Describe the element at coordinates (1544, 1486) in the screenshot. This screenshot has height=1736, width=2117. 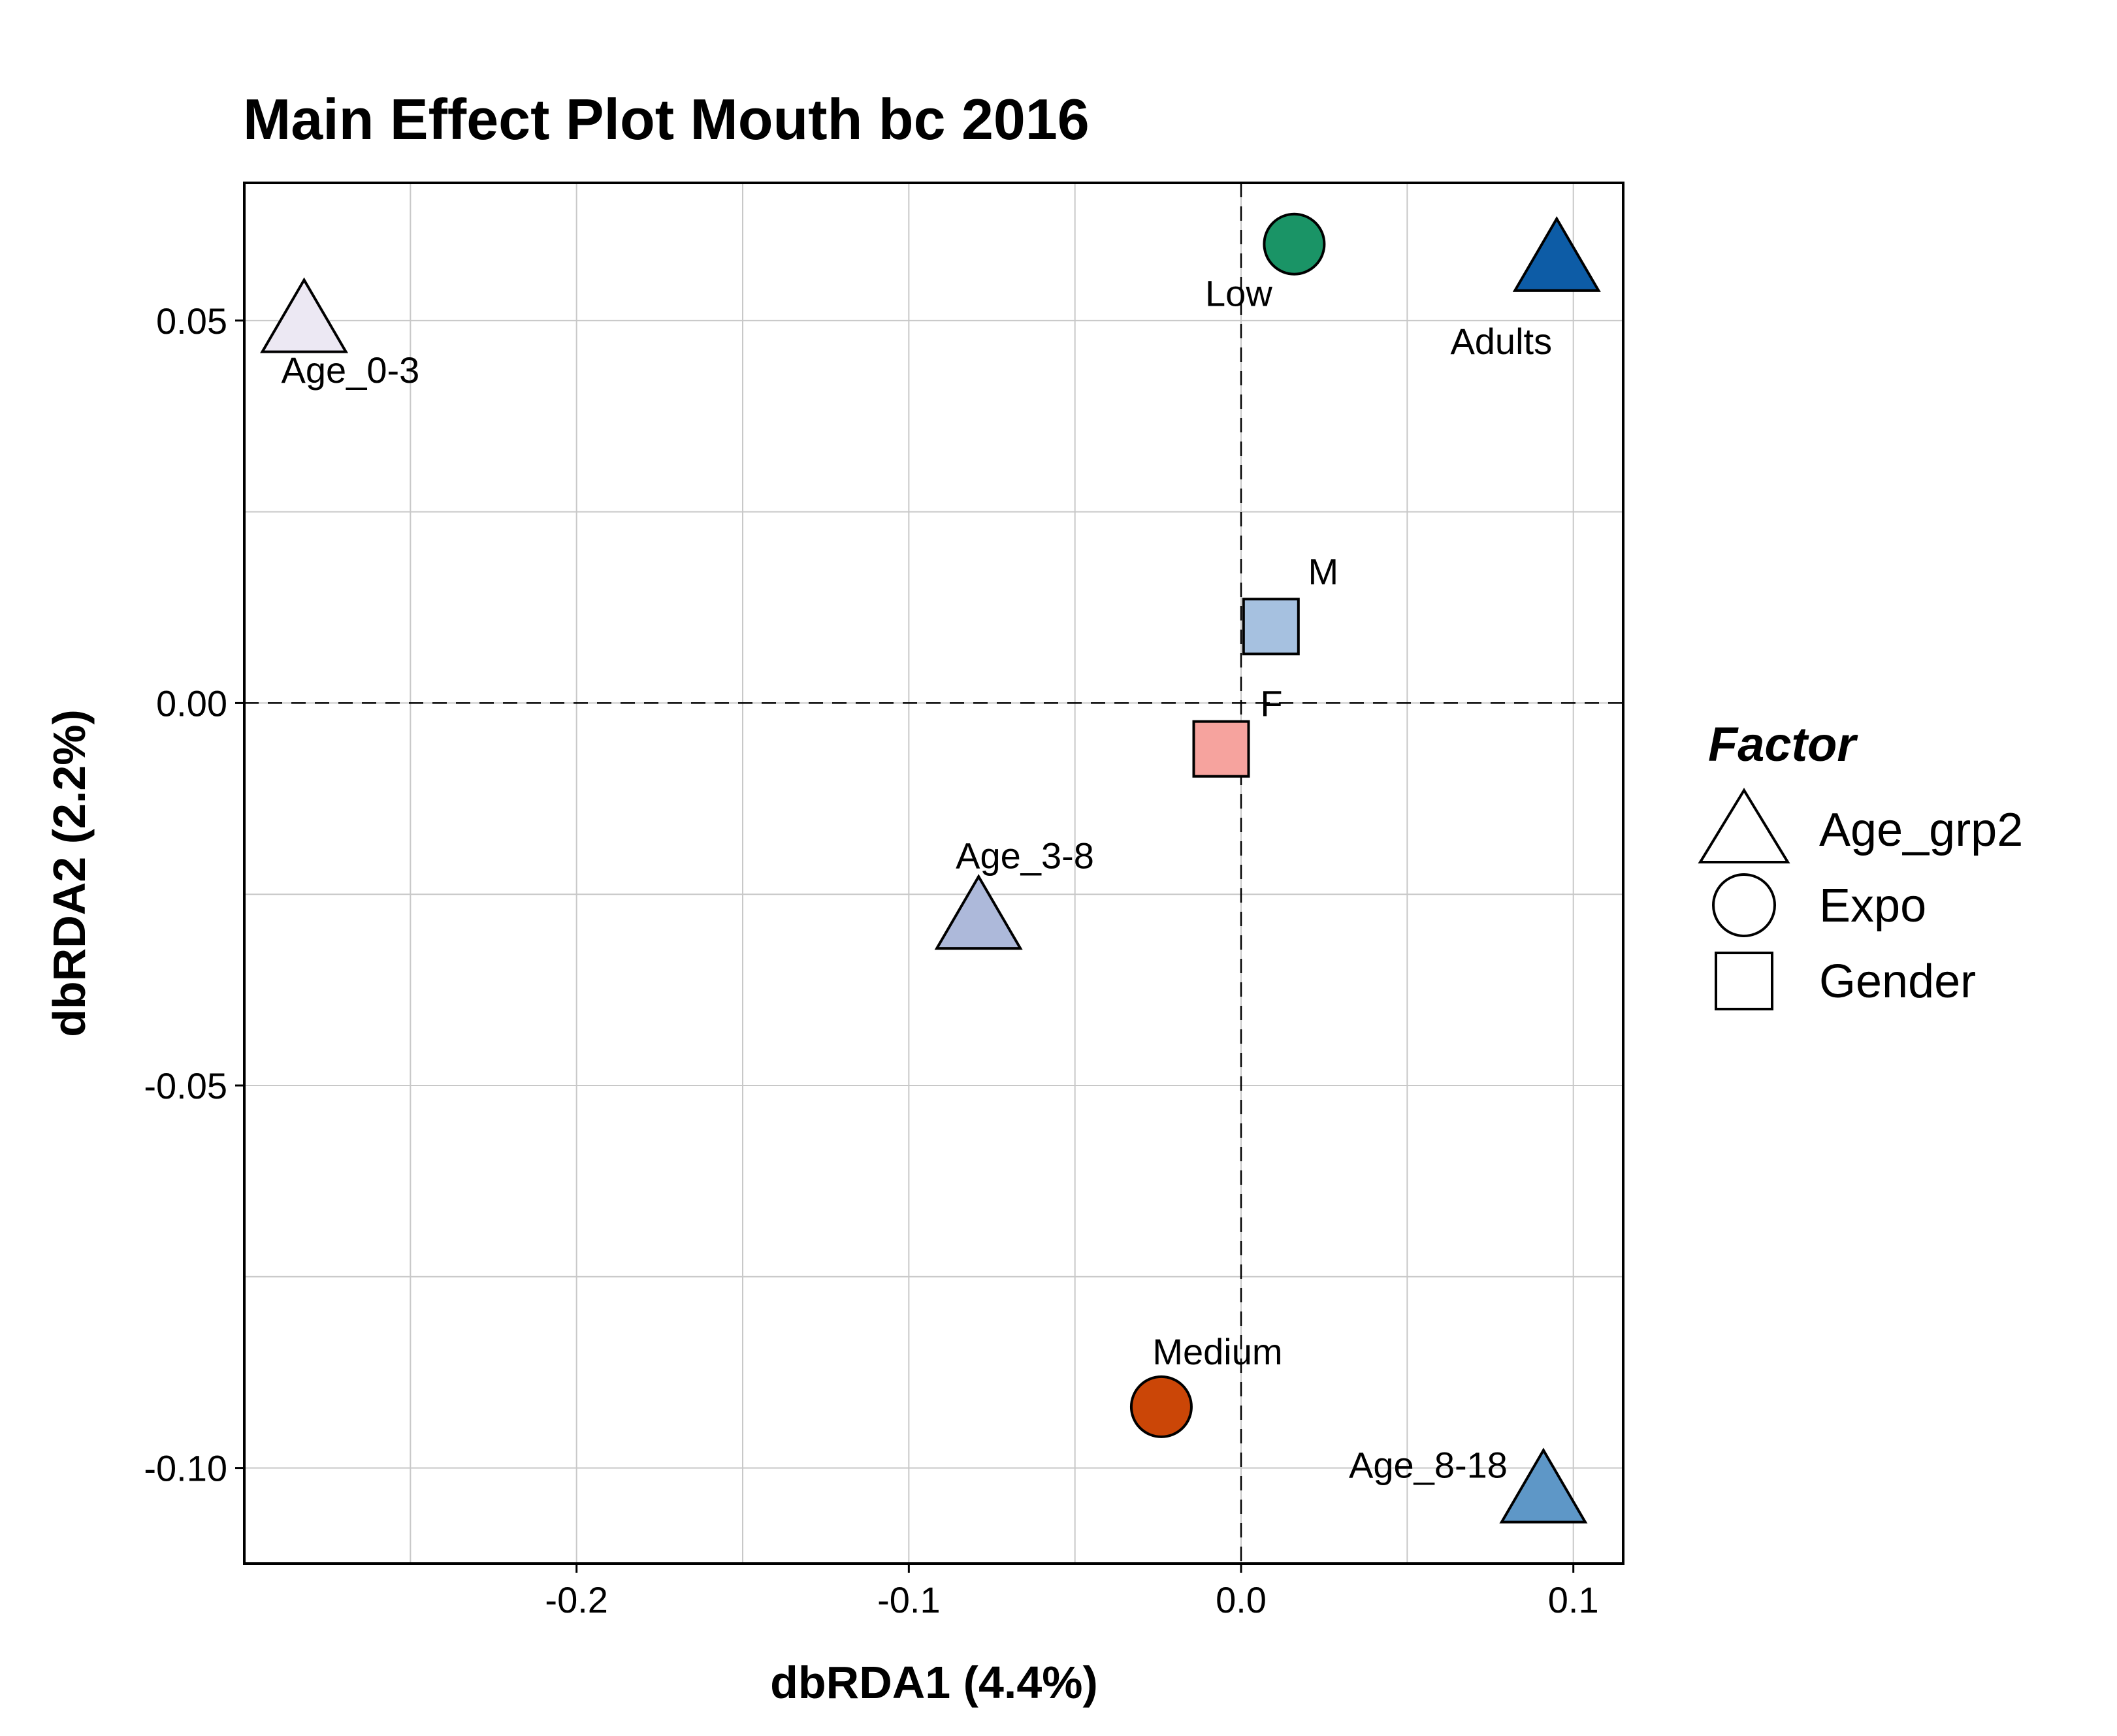
I see `point-age-8-18-triangle-marker` at that location.